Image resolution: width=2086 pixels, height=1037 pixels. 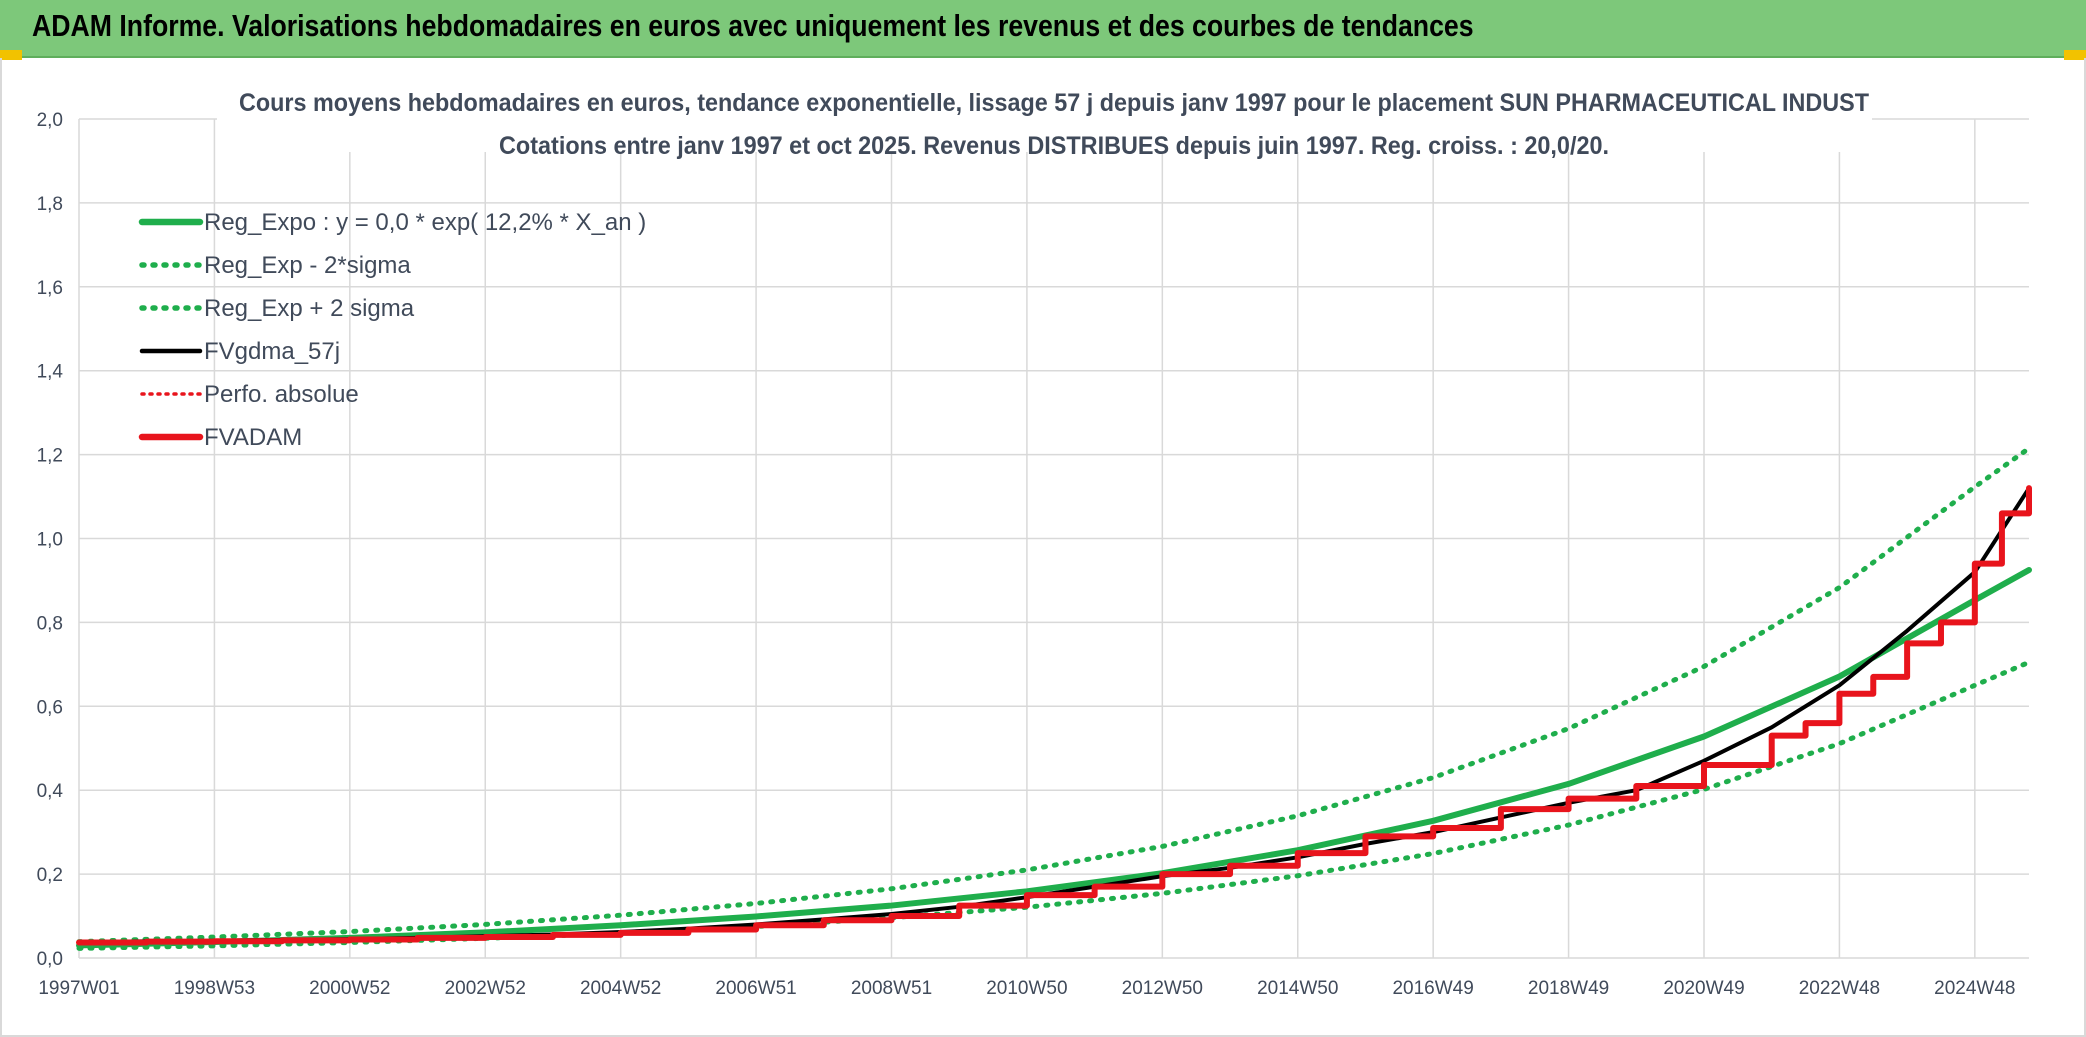 What do you see at coordinates (50, 707) in the screenshot?
I see `y-tick-label: 0,6` at bounding box center [50, 707].